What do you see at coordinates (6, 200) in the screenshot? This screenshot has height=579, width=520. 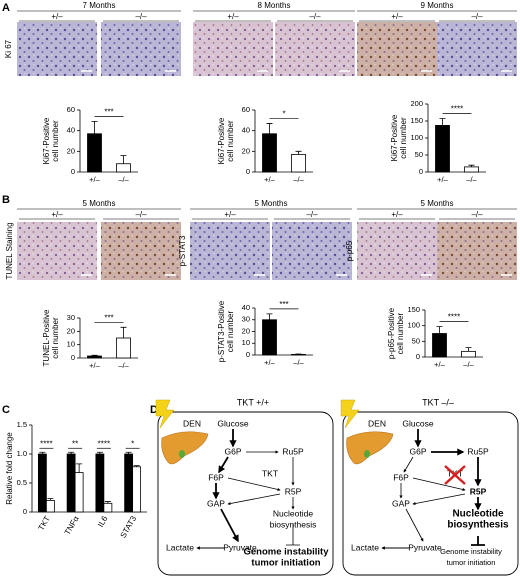 I see `panel-letter: B` at bounding box center [6, 200].